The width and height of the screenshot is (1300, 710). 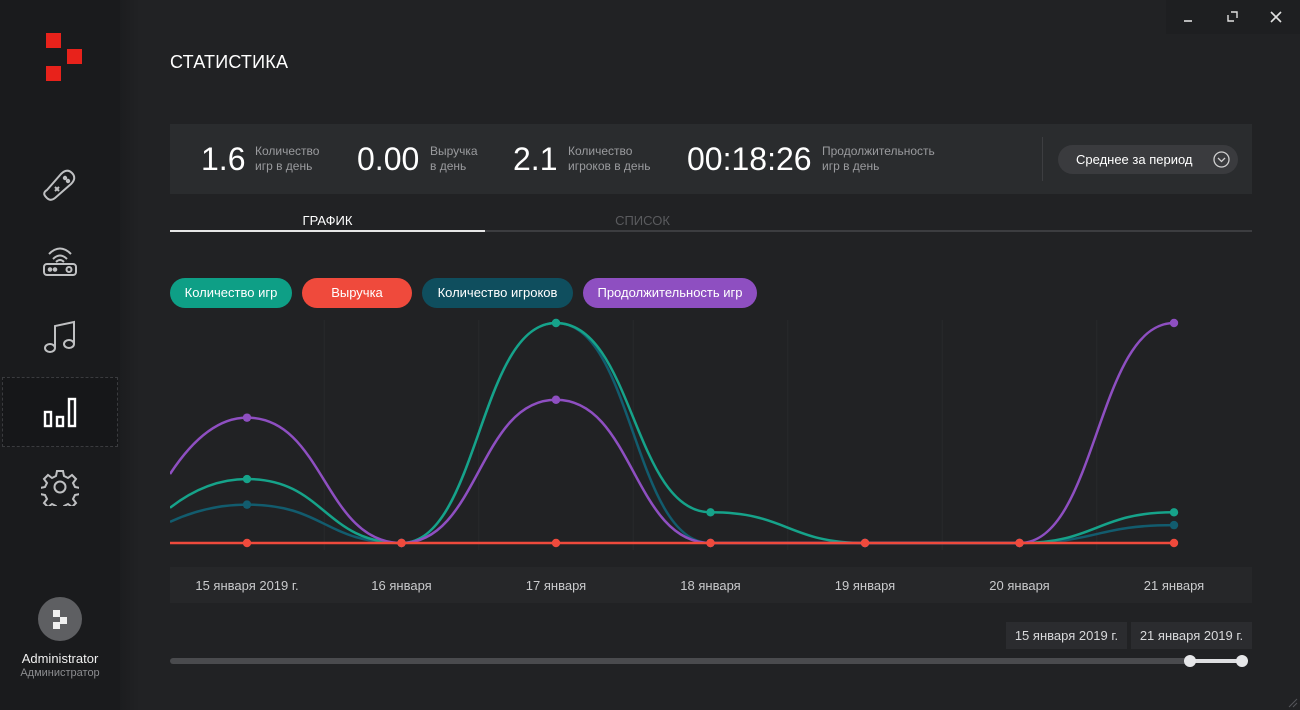 I want to click on legend-players-count: Количество игроков, so click(x=497, y=293).